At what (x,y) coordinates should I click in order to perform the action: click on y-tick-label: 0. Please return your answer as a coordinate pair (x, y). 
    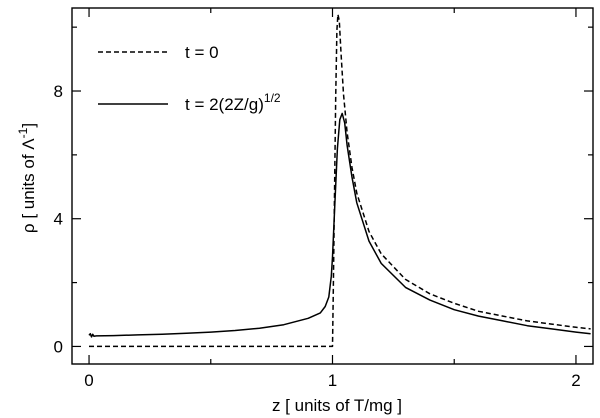
    Looking at the image, I should click on (58, 346).